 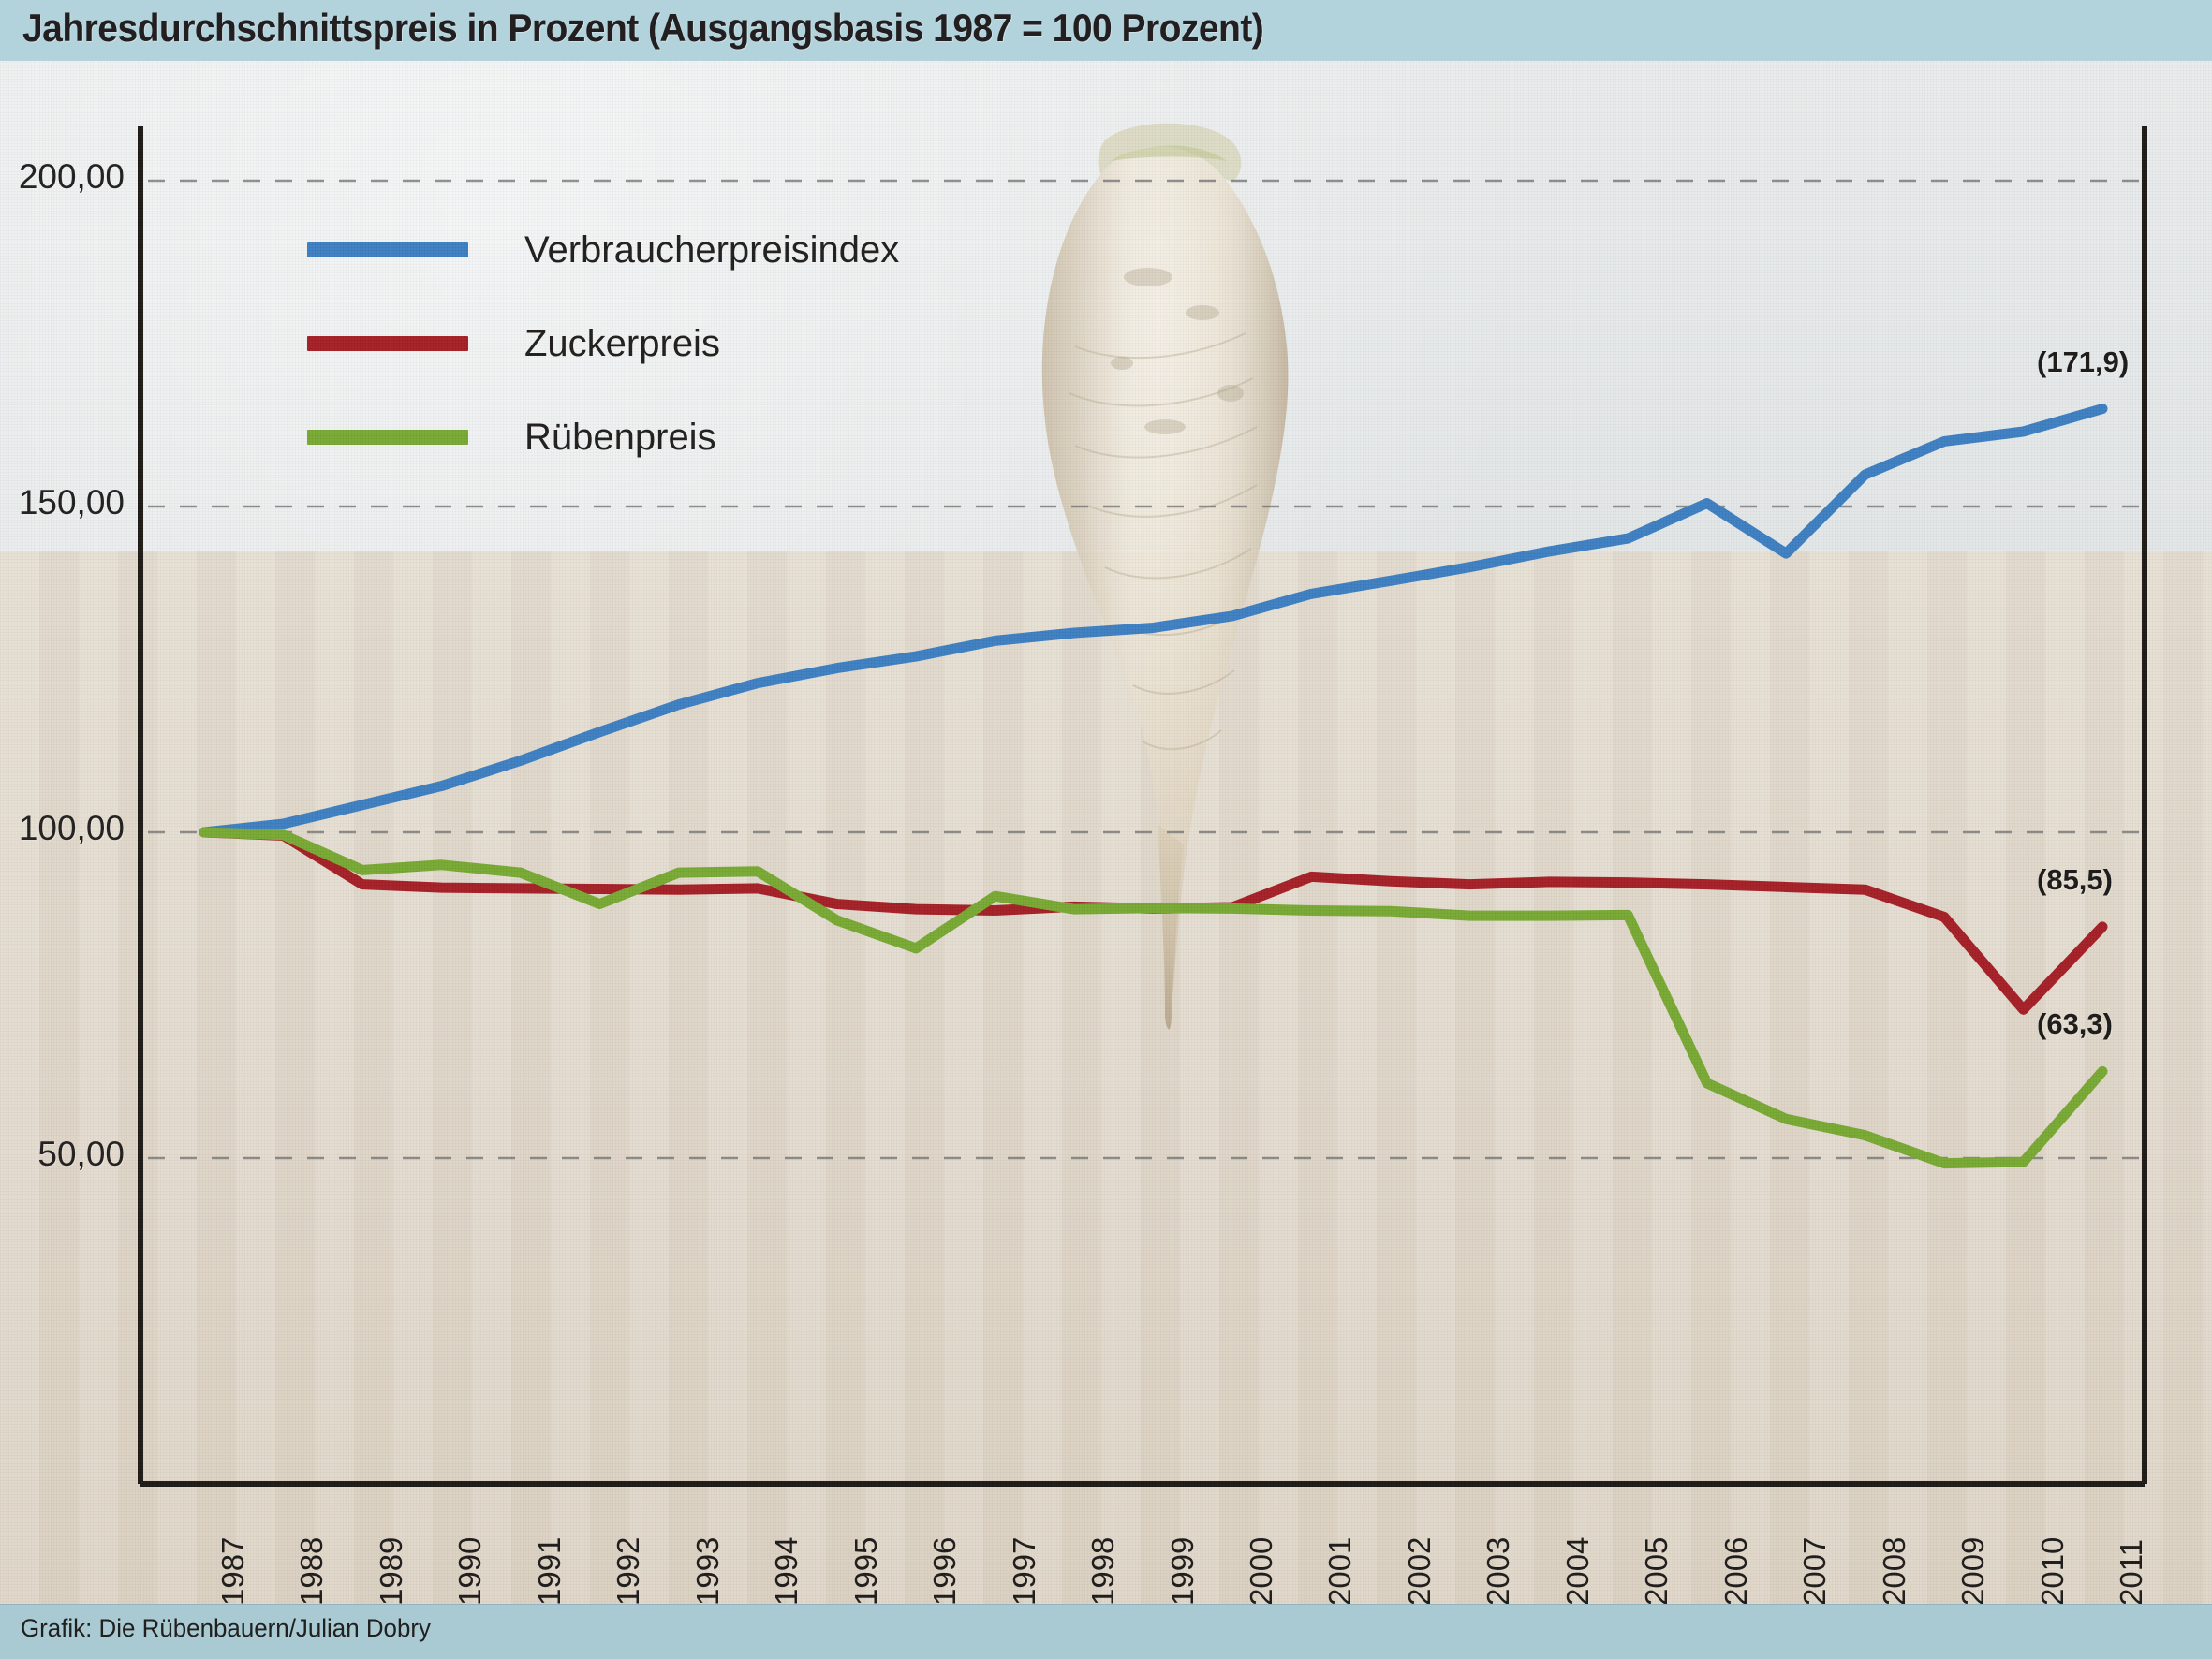 What do you see at coordinates (1340, 1570) in the screenshot?
I see `x-axis-tick-label: 2001` at bounding box center [1340, 1570].